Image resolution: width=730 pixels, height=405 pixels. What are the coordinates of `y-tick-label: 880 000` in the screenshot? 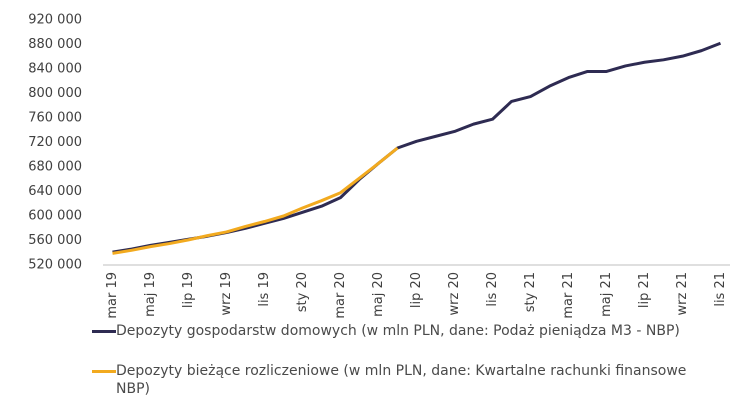 It's located at (55, 44).